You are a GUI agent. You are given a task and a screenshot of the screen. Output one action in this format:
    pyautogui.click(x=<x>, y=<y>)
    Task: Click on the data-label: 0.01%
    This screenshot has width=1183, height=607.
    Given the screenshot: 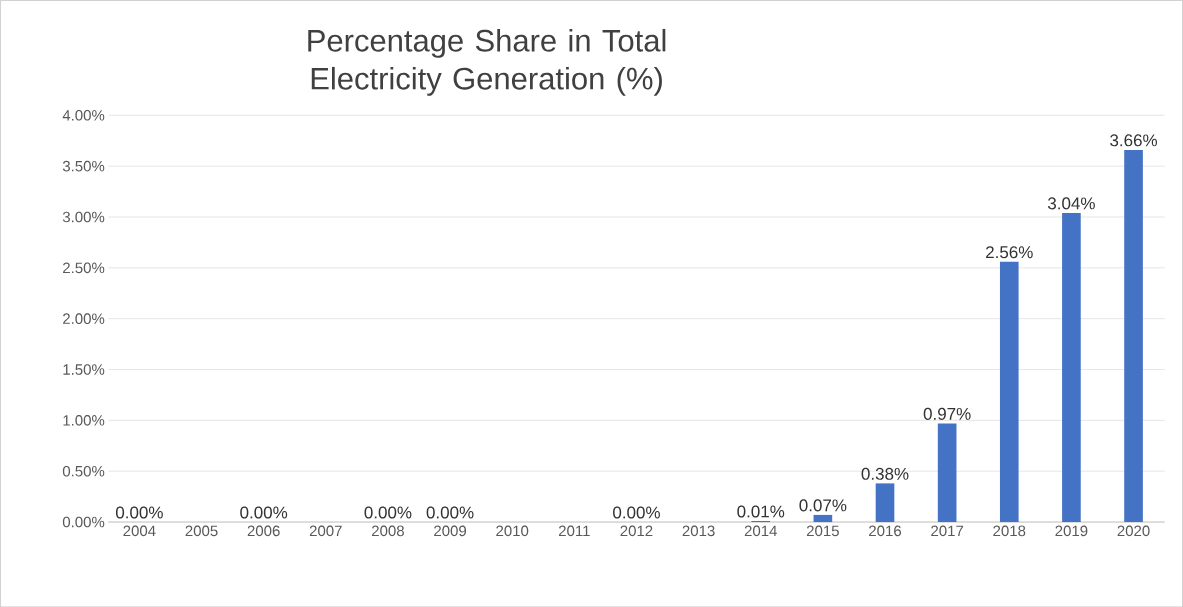 What is the action you would take?
    pyautogui.click(x=761, y=511)
    